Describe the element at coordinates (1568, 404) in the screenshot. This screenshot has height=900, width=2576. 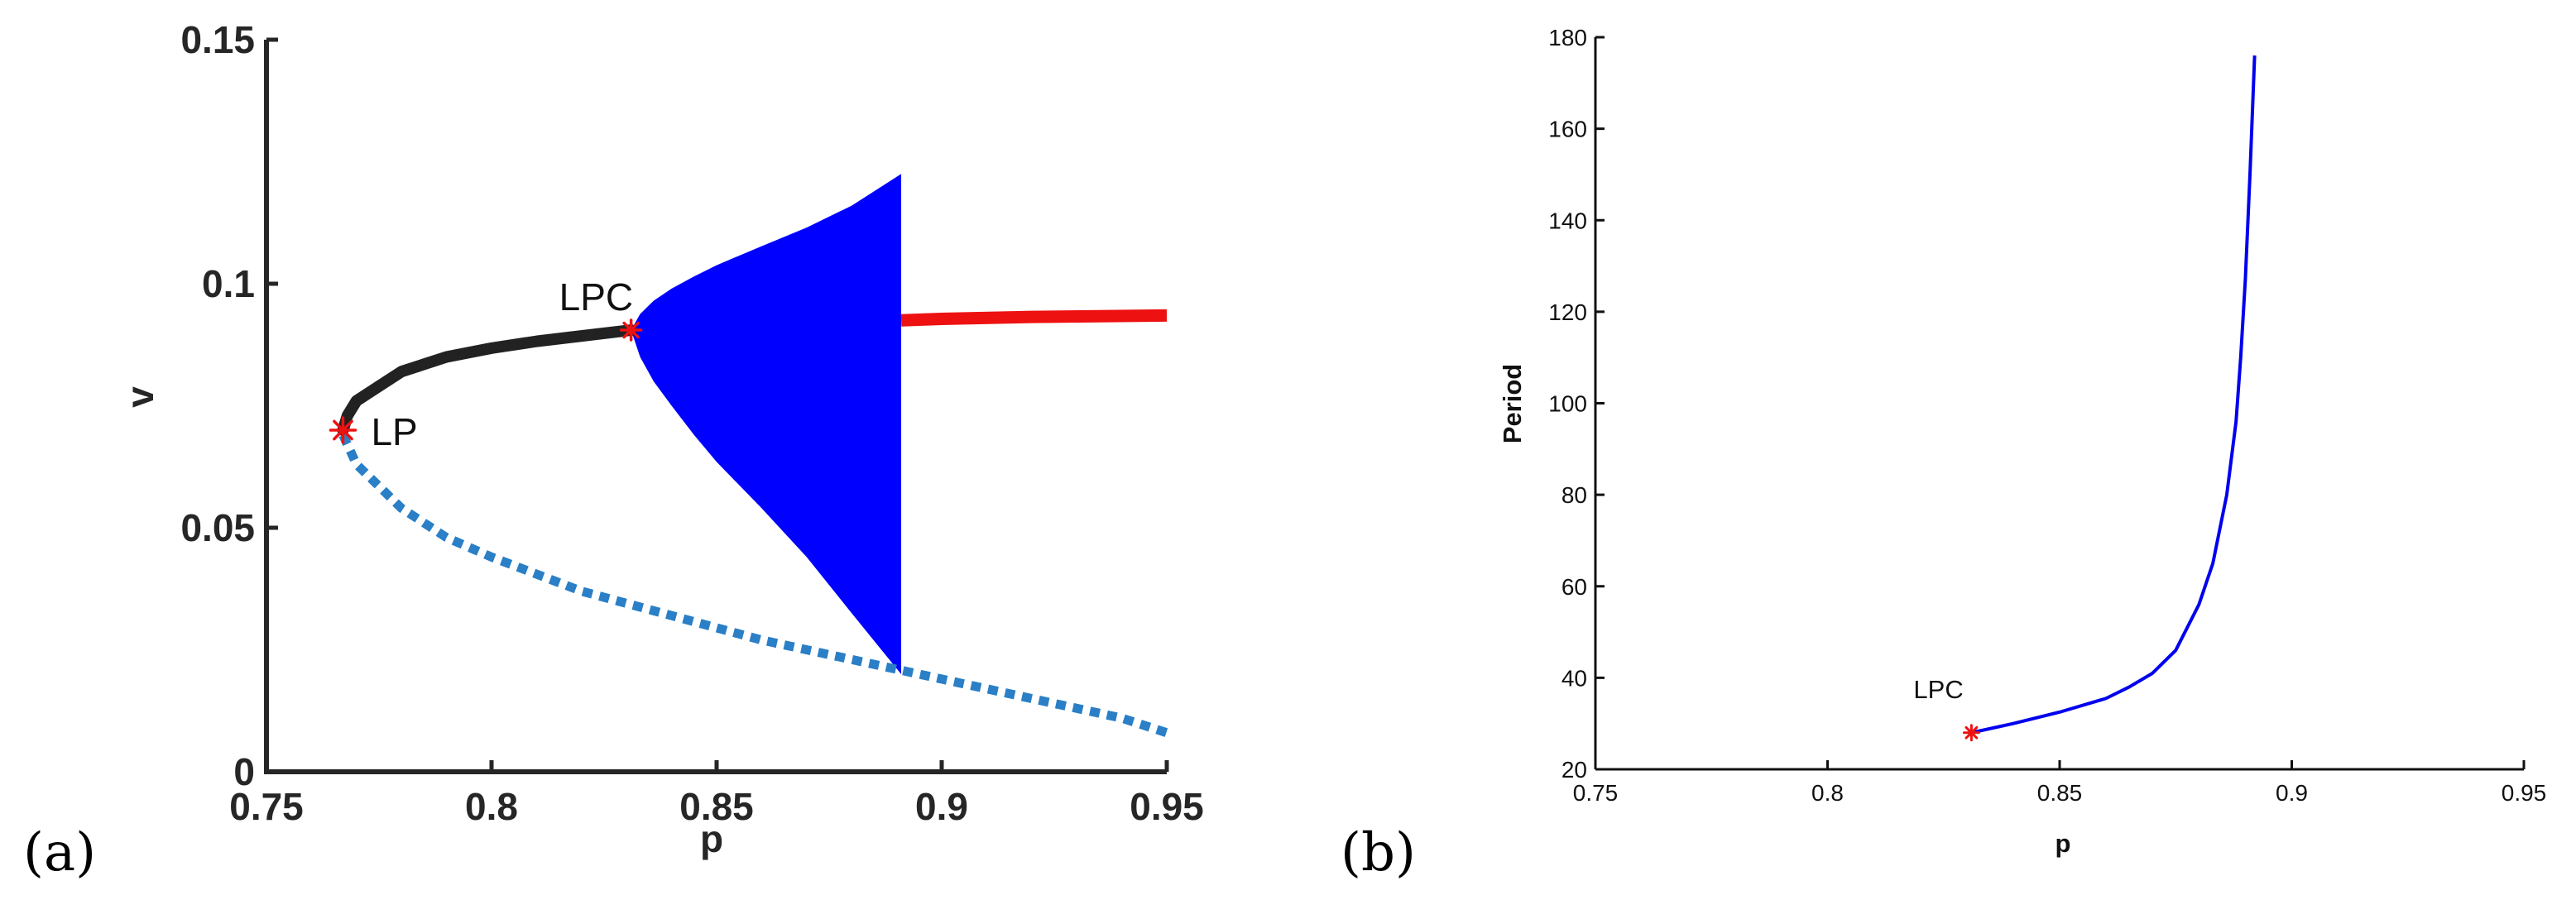
I see `y-tick-label: 100` at that location.